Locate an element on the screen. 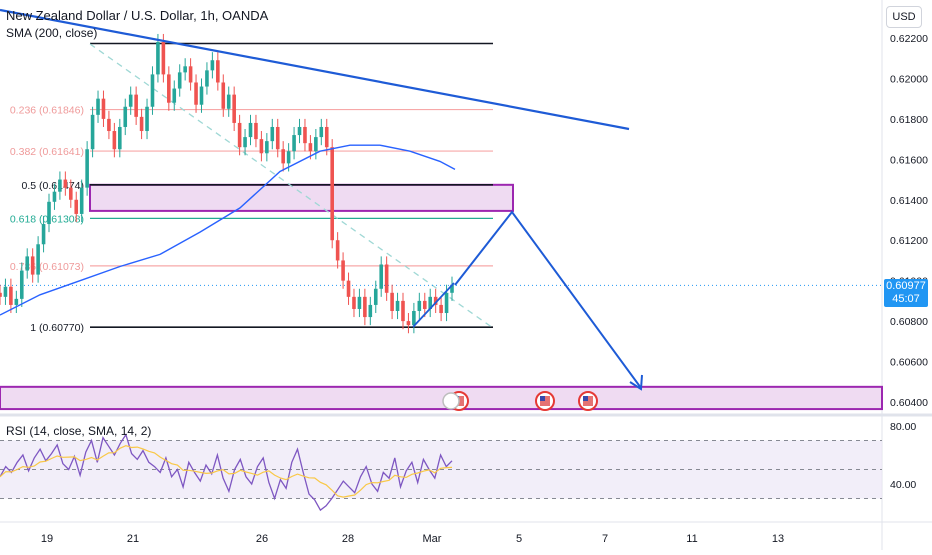 Image resolution: width=932 pixels, height=555 pixels. time-tick-label: 7 is located at coordinates (605, 539).